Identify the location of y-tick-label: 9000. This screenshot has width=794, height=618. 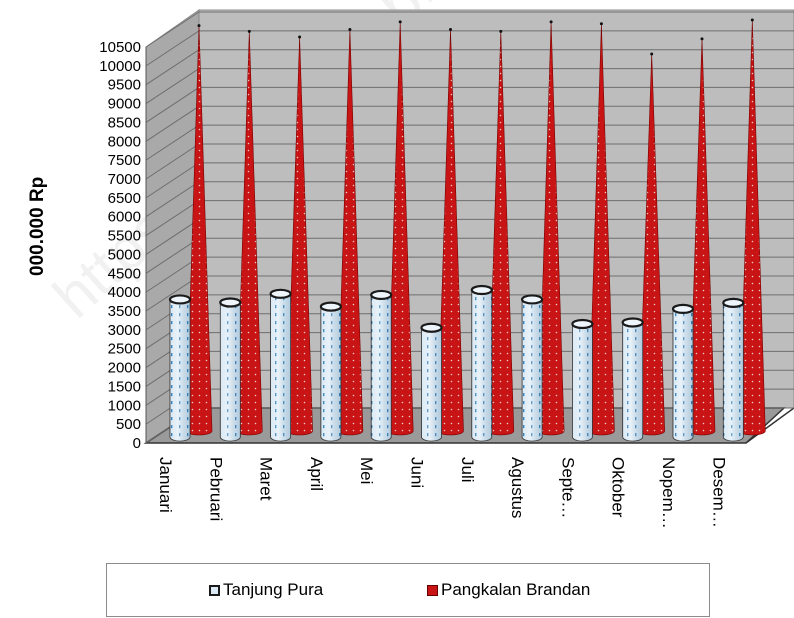
(124, 104).